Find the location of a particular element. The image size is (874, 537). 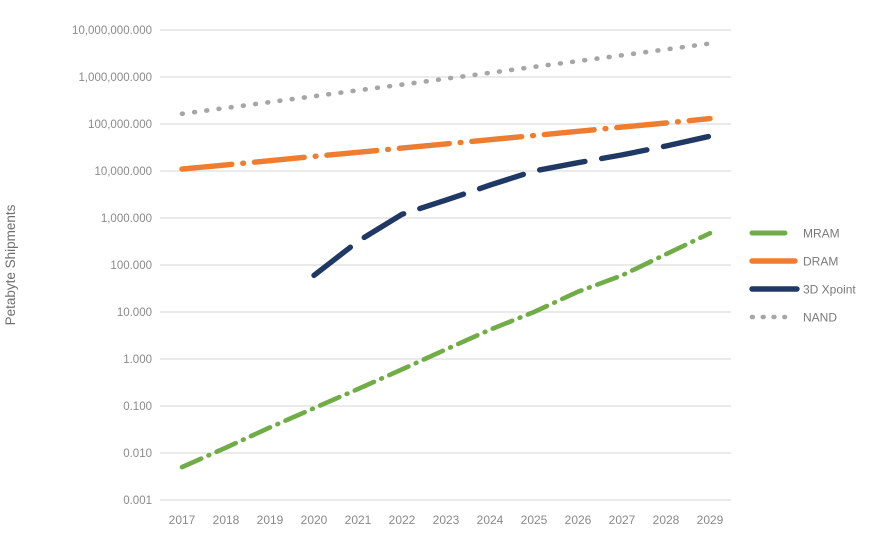

y-axis-tick-label: 1.000 is located at coordinates (137, 360).